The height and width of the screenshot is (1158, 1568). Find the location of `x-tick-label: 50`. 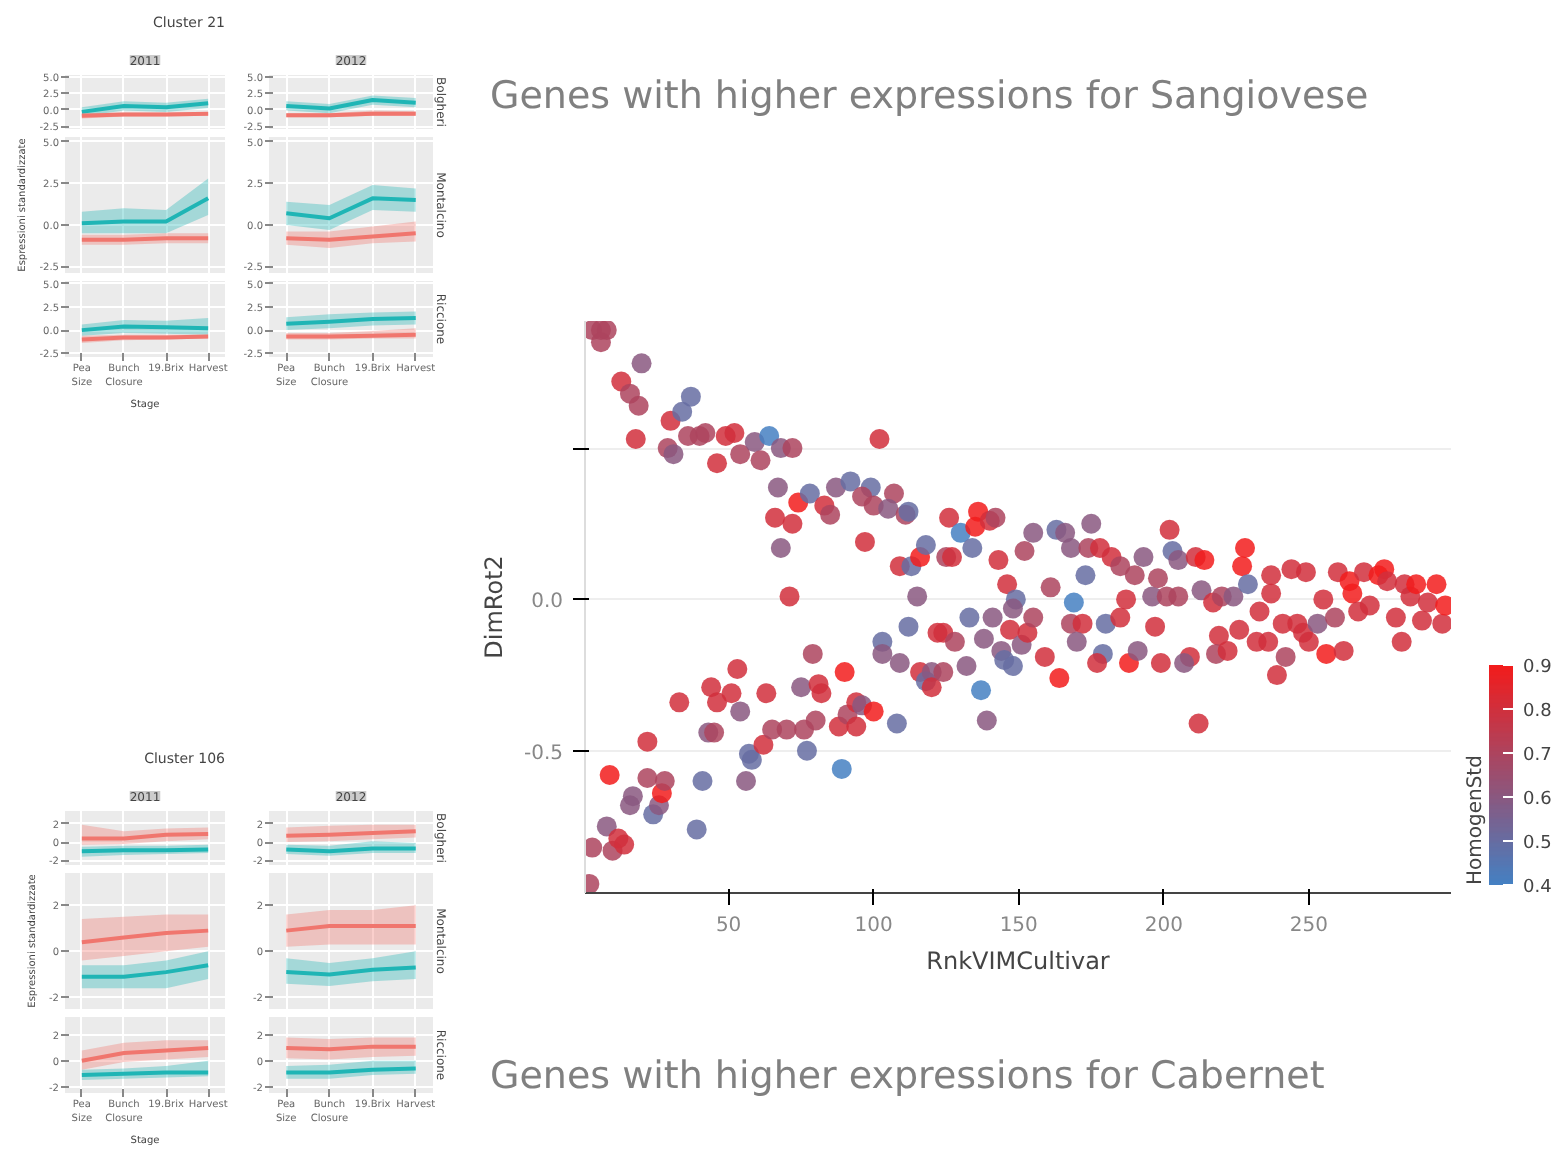

x-tick-label: 50 is located at coordinates (728, 926).